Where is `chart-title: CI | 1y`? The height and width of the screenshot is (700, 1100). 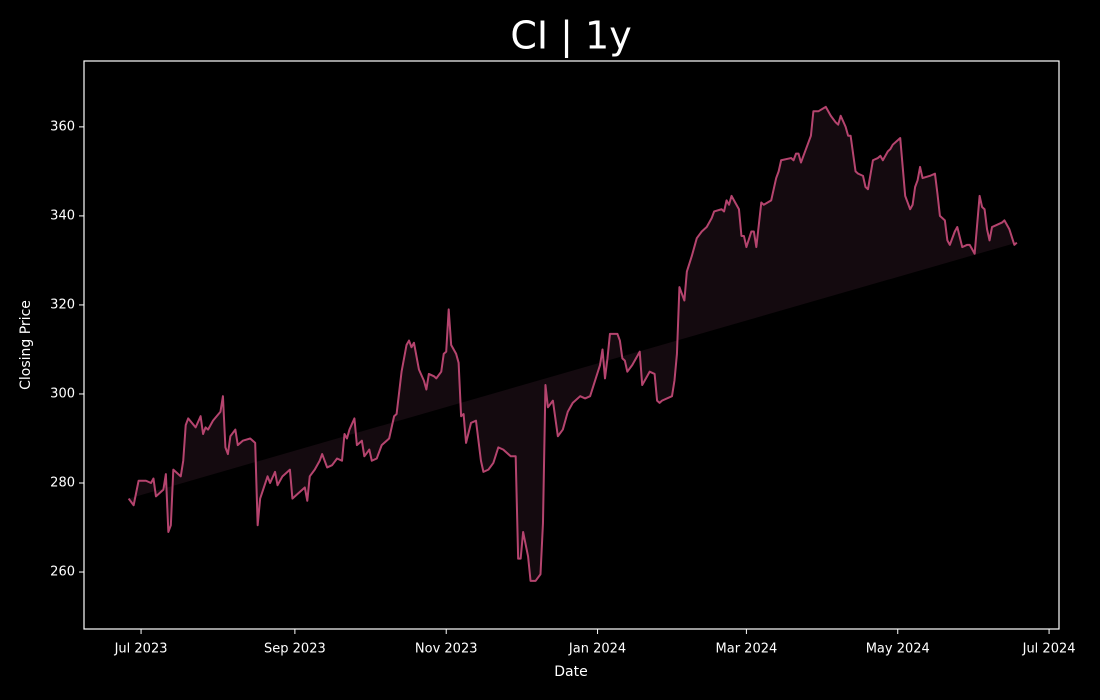
chart-title: CI | 1y is located at coordinates (570, 36).